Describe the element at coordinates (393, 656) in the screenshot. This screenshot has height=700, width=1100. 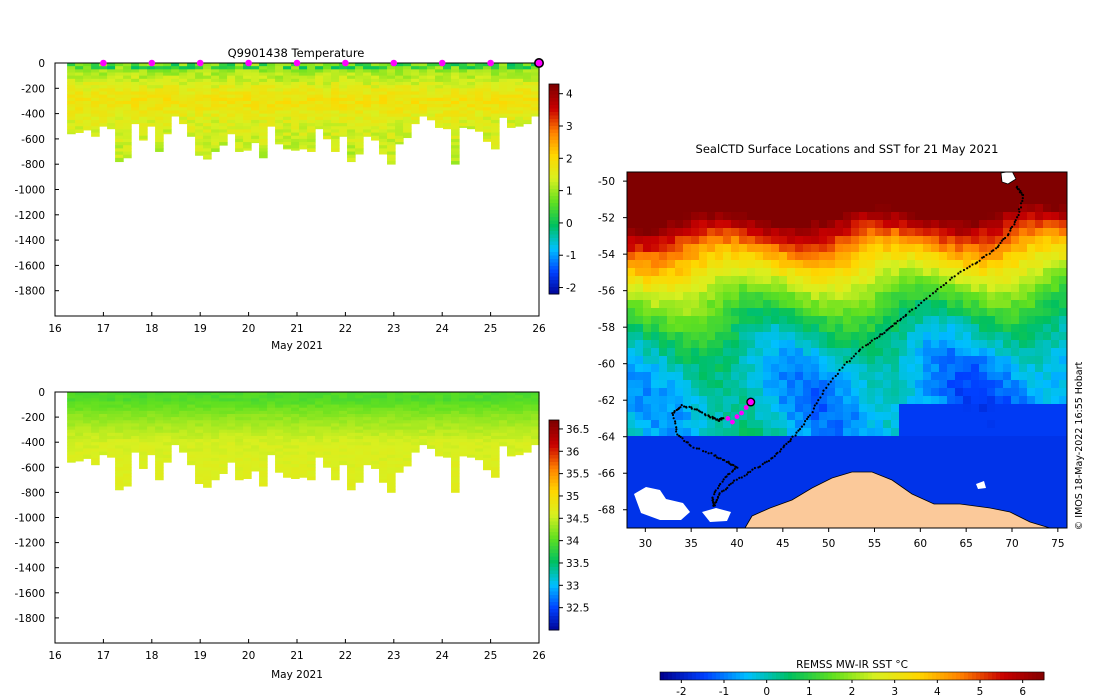
I see `x-tick-label: 23` at that location.